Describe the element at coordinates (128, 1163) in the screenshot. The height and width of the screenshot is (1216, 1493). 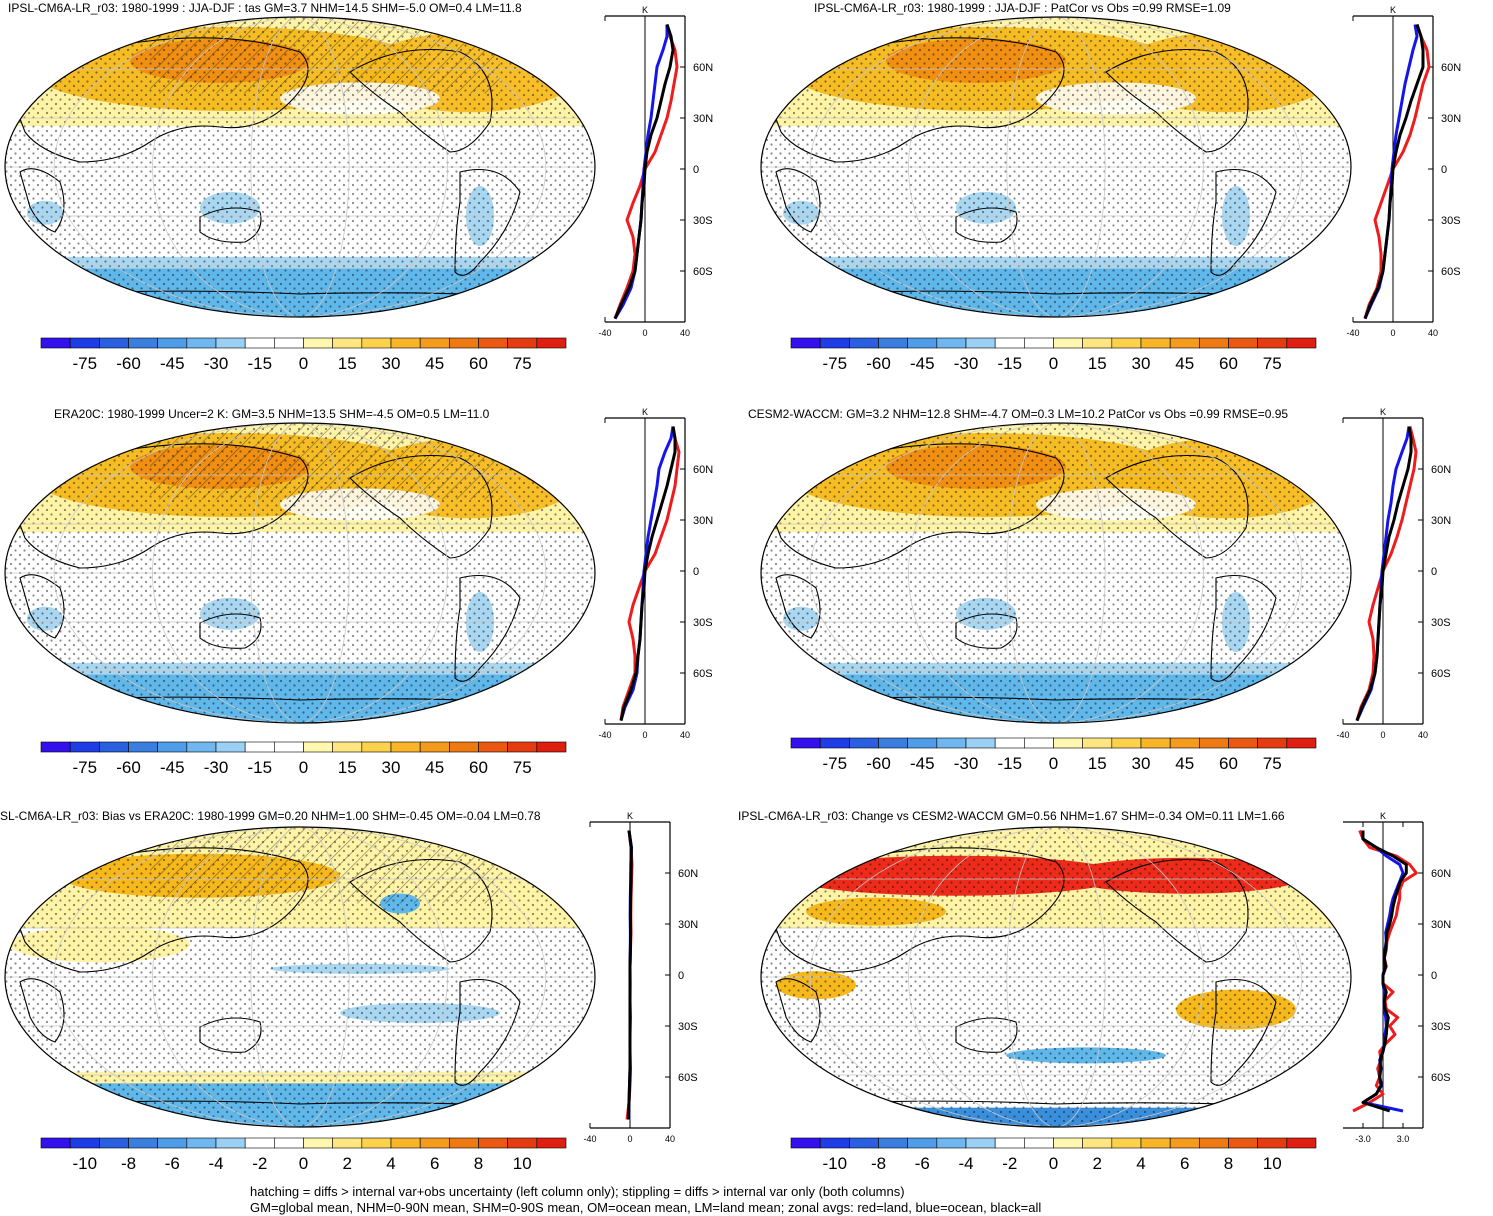
I see `colorbar-label: -8` at that location.